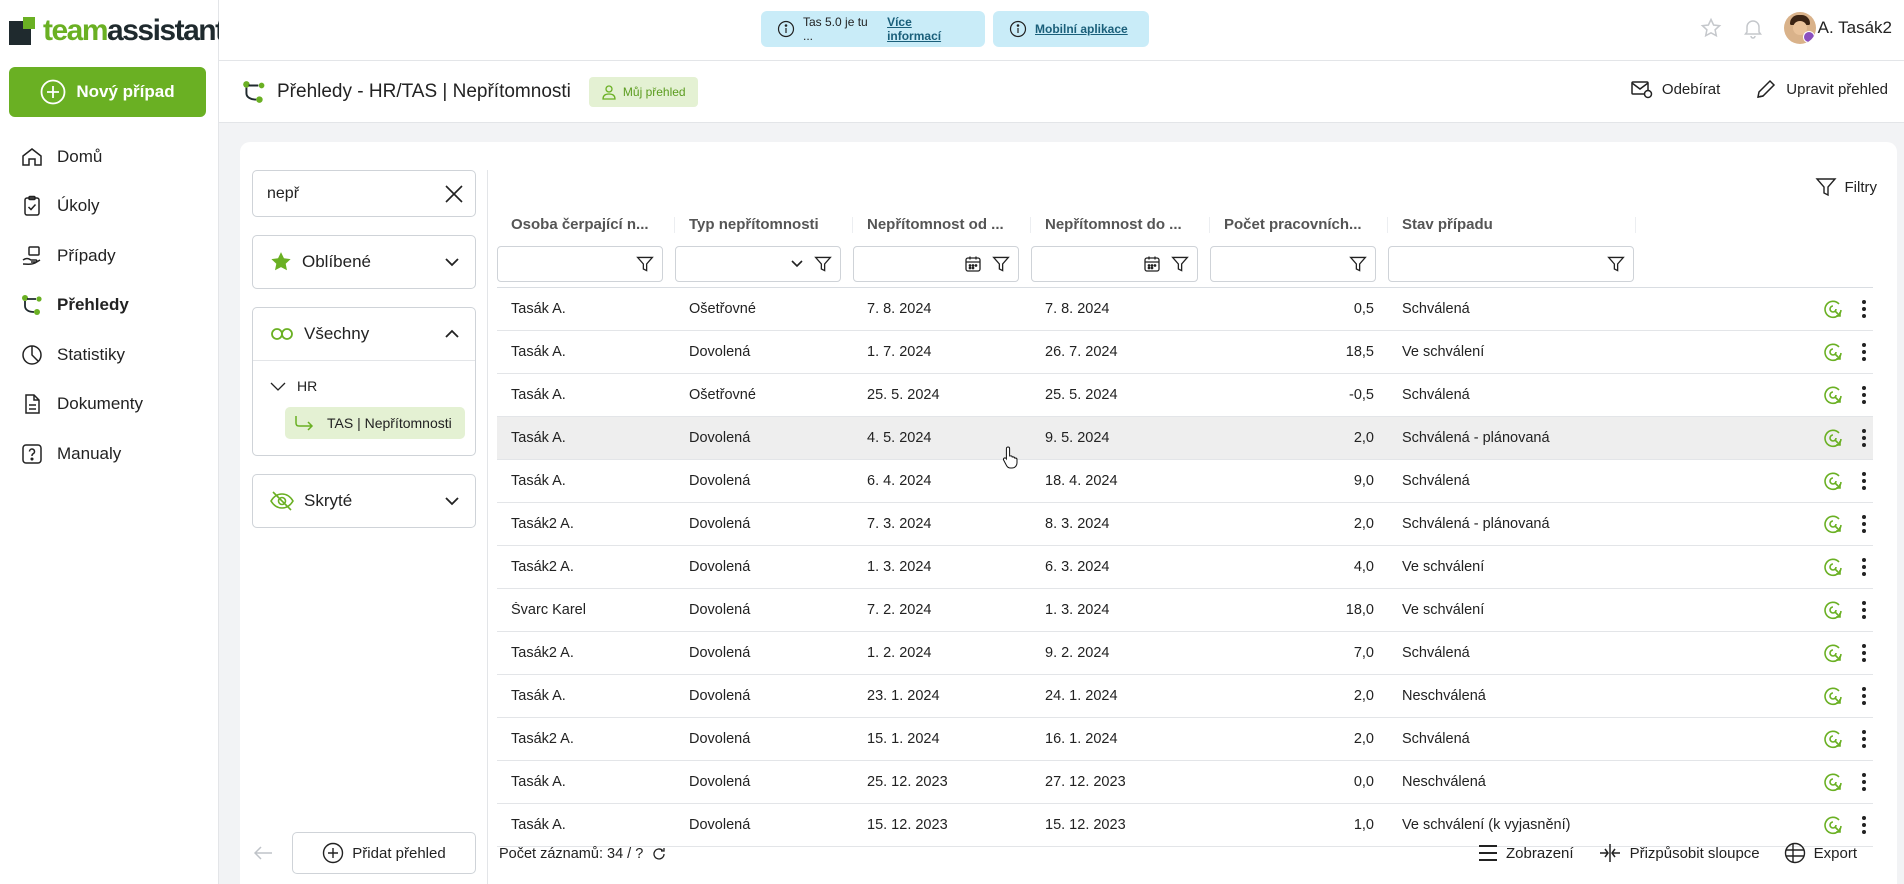 This screenshot has height=884, width=1904. What do you see at coordinates (659, 854) in the screenshot?
I see `refresh-icon` at bounding box center [659, 854].